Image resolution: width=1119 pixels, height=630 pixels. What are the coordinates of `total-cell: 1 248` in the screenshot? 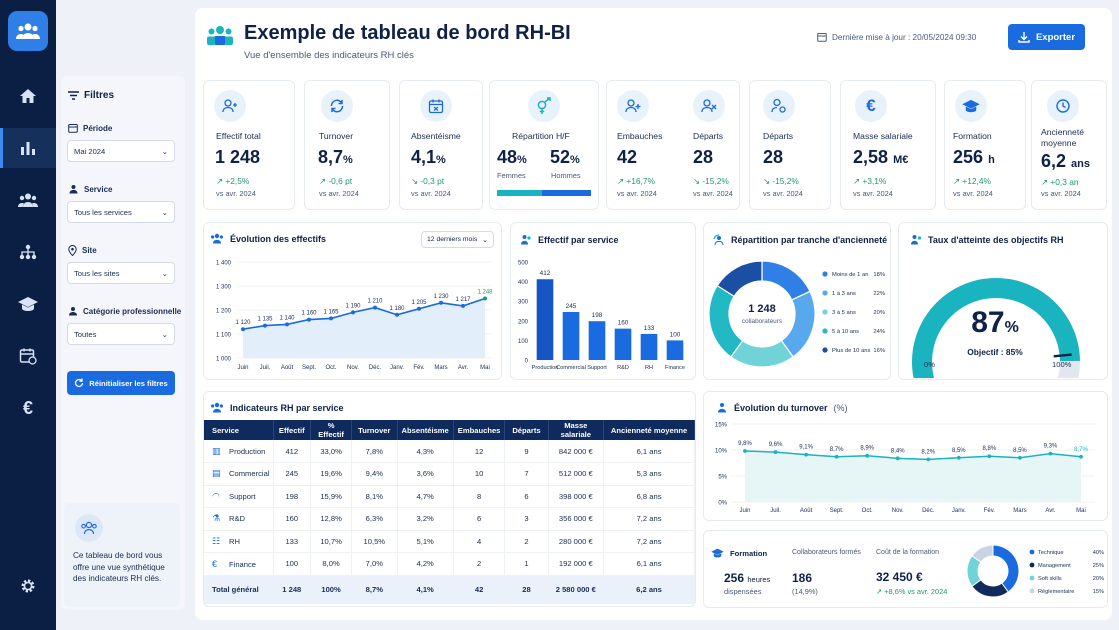 It's located at (292, 589).